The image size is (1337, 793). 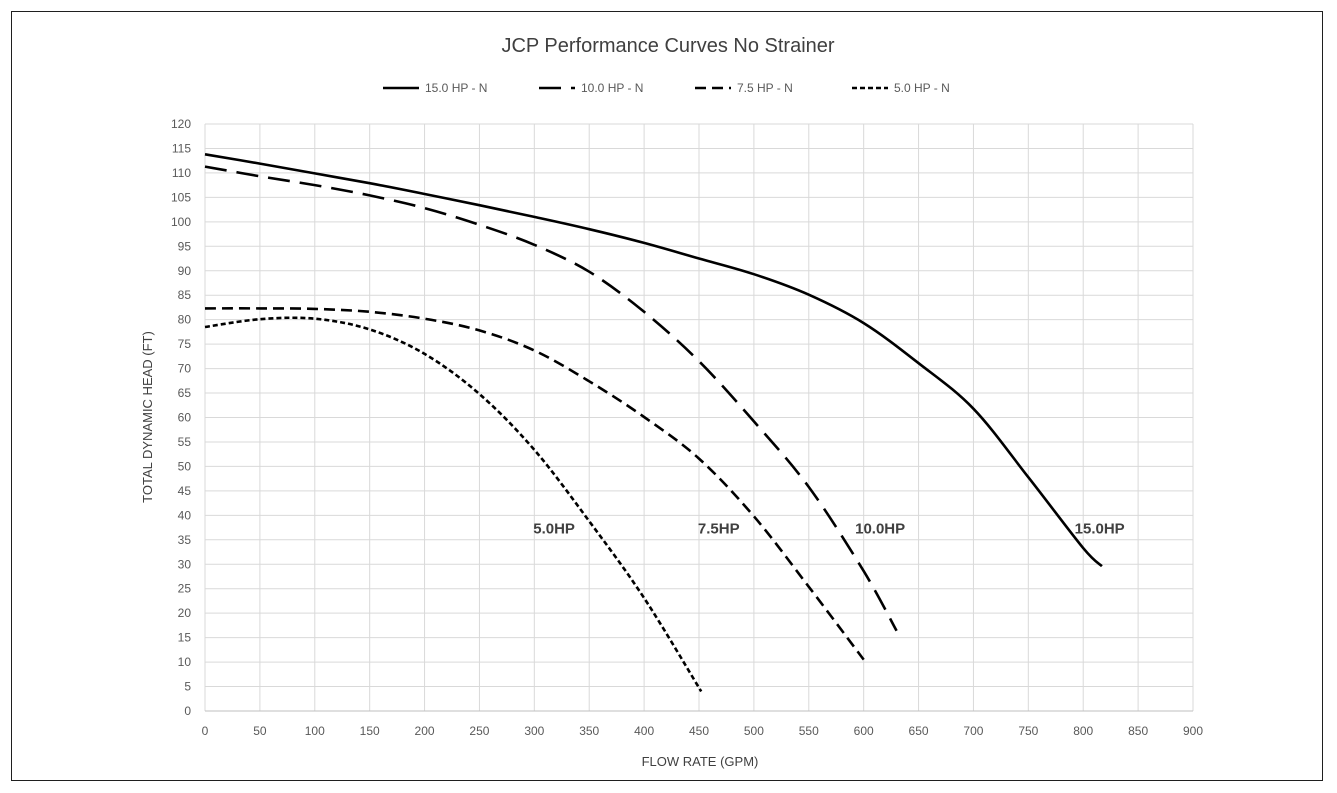 What do you see at coordinates (880, 529) in the screenshot?
I see `curve-label-1: 10.0HP` at bounding box center [880, 529].